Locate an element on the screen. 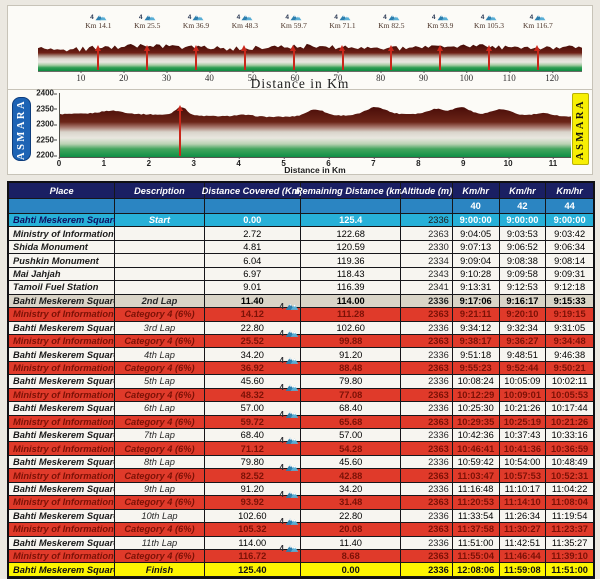 Image resolution: width=600 pixels, height=579 pixels. cell-altitude: 2334 is located at coordinates (427, 261).